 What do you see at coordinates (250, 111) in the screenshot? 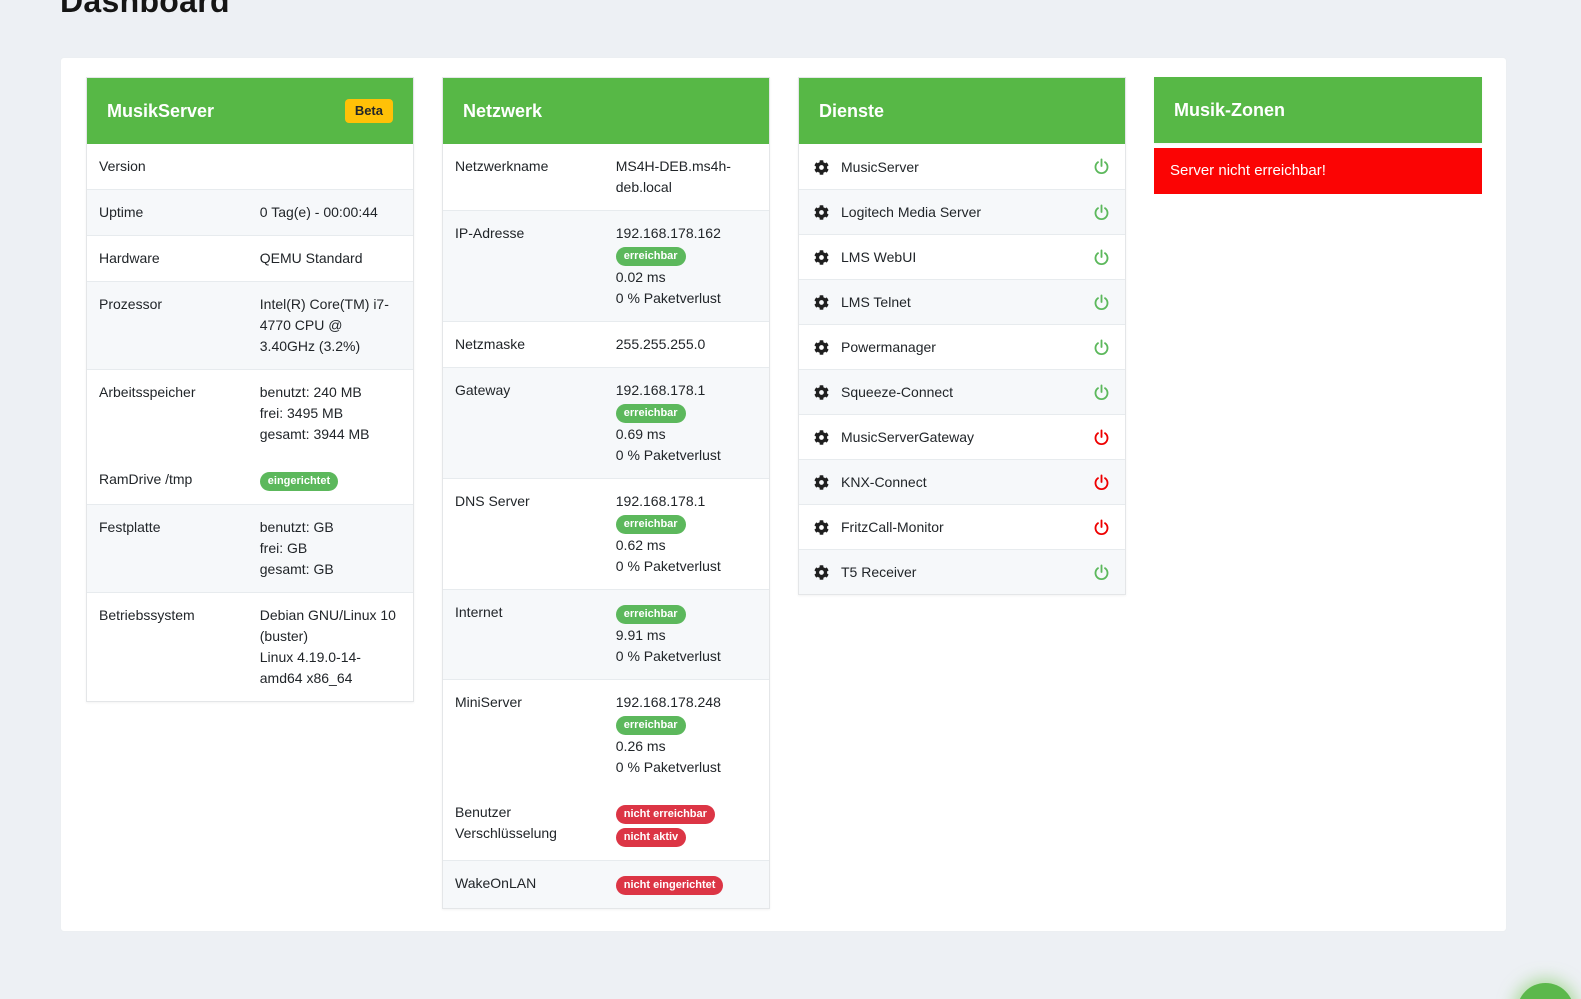
I see `musikserver-header: MusikServer Beta` at bounding box center [250, 111].